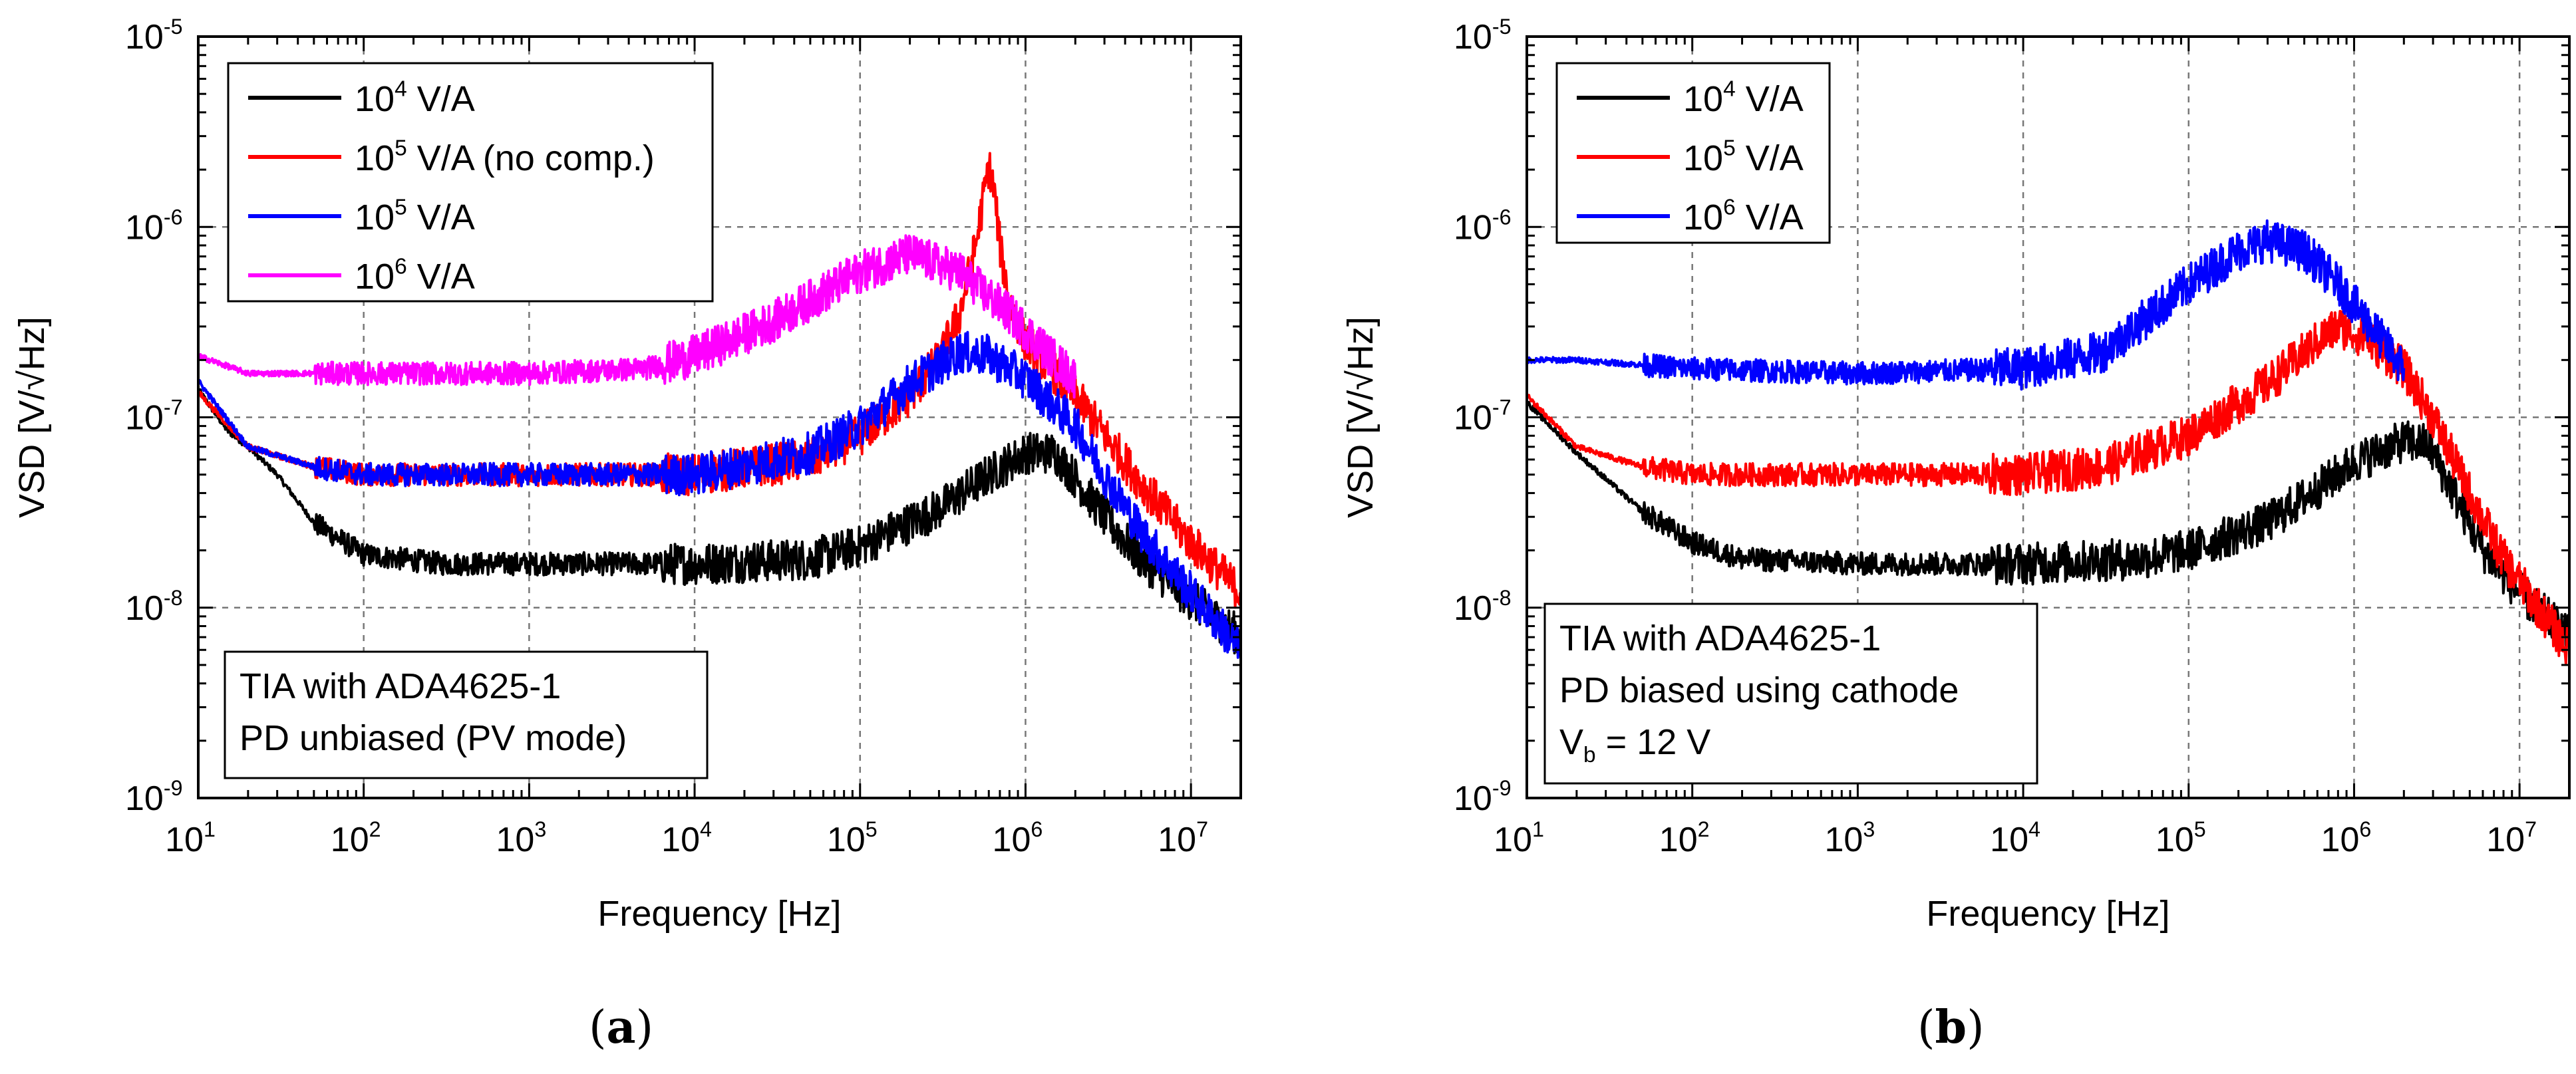  What do you see at coordinates (154, 417) in the screenshot?
I see `chart-a-y-tick-label: 10⁻⁷` at bounding box center [154, 417].